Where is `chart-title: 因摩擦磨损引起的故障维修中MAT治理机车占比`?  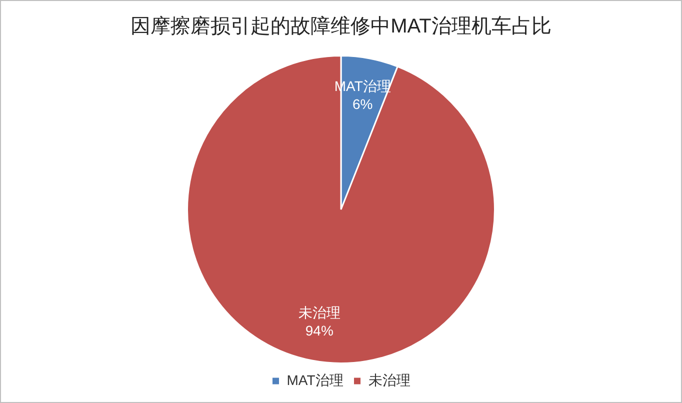 chart-title: 因摩擦磨损引起的故障维修中MAT治理机车占比 is located at coordinates (341, 27).